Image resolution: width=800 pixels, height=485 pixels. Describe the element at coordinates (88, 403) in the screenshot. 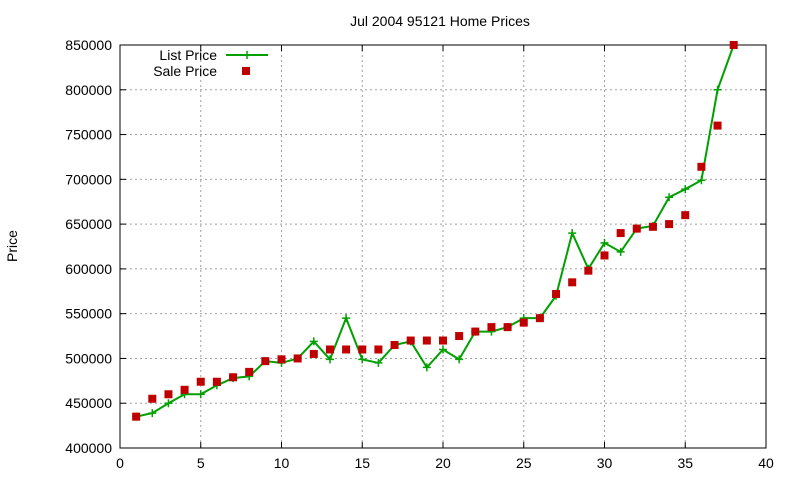

I see `y-tick-label: 450000` at that location.